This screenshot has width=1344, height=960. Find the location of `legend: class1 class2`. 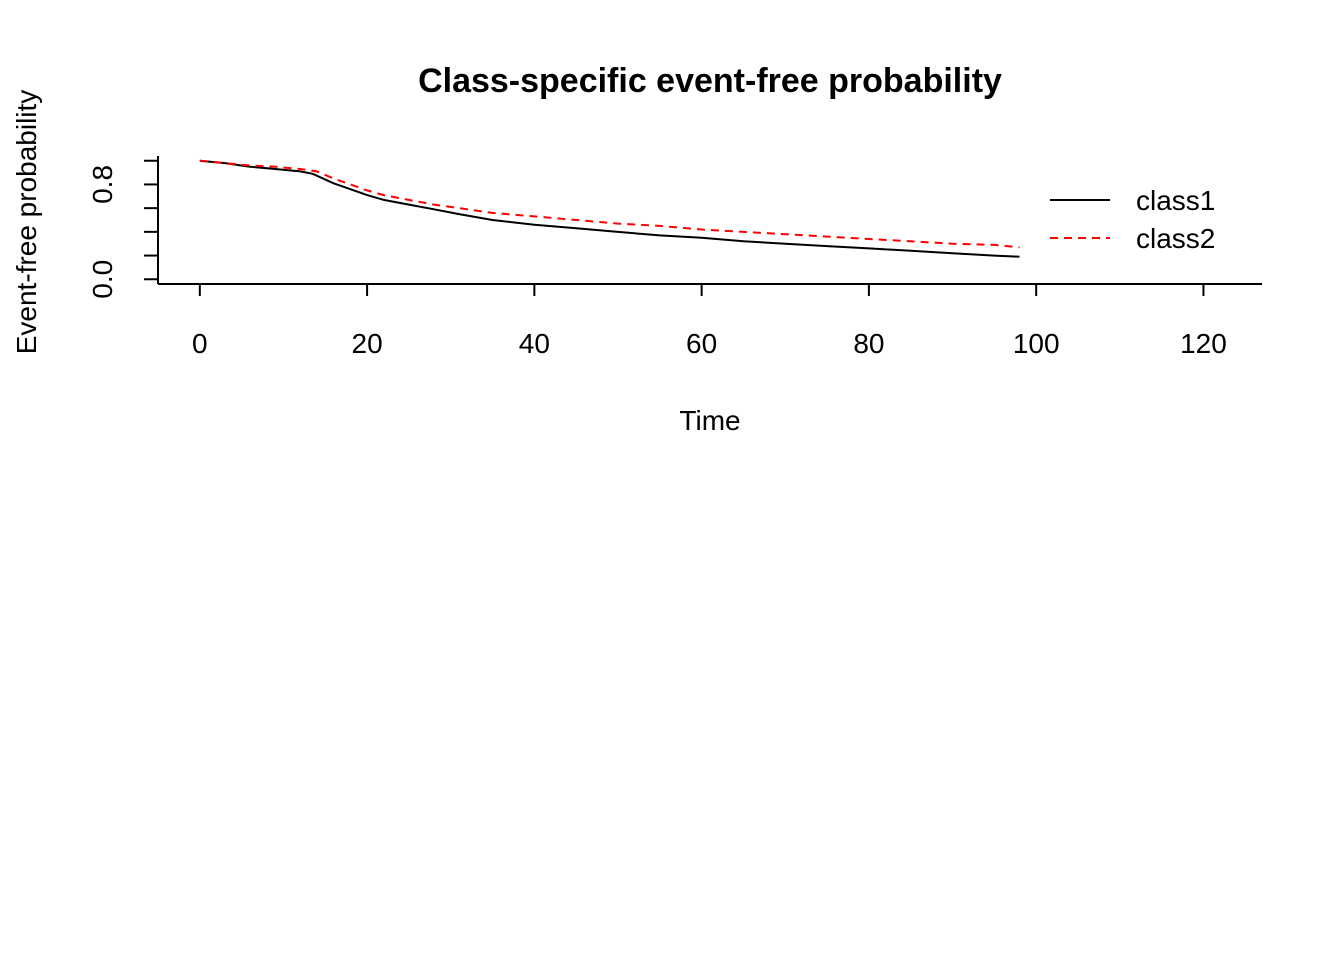

legend: class1 class2 is located at coordinates (1132, 219).